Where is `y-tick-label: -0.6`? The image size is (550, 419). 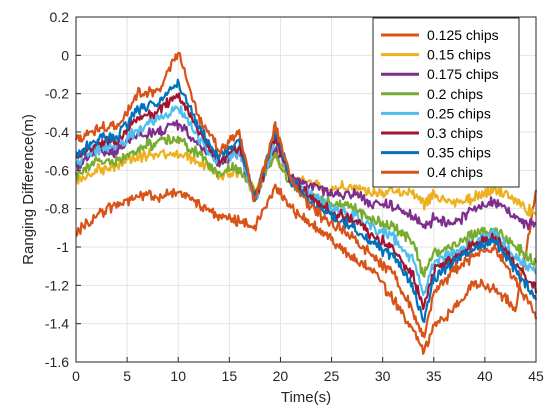
y-tick-label: -0.6 is located at coordinates (57, 170).